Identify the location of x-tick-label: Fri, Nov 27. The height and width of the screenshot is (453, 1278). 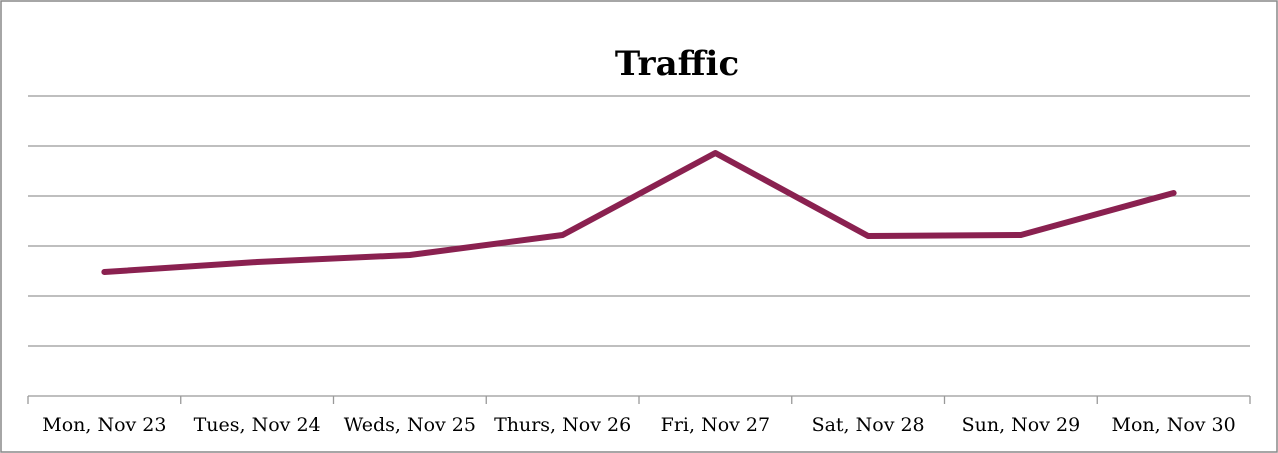
(715, 425).